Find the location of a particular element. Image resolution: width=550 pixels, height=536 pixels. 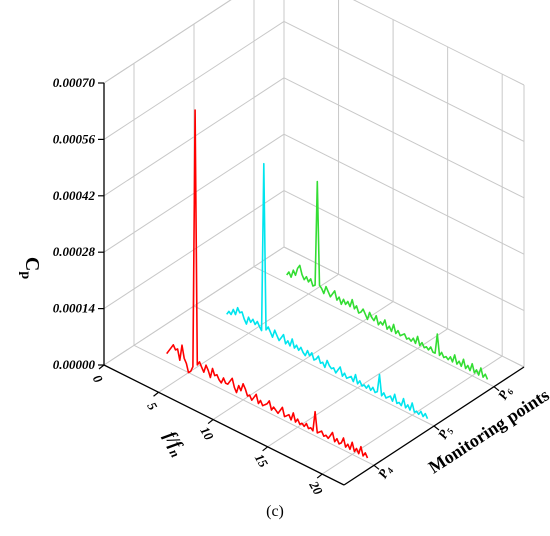

x-tick-label: 0 is located at coordinates (98, 379).